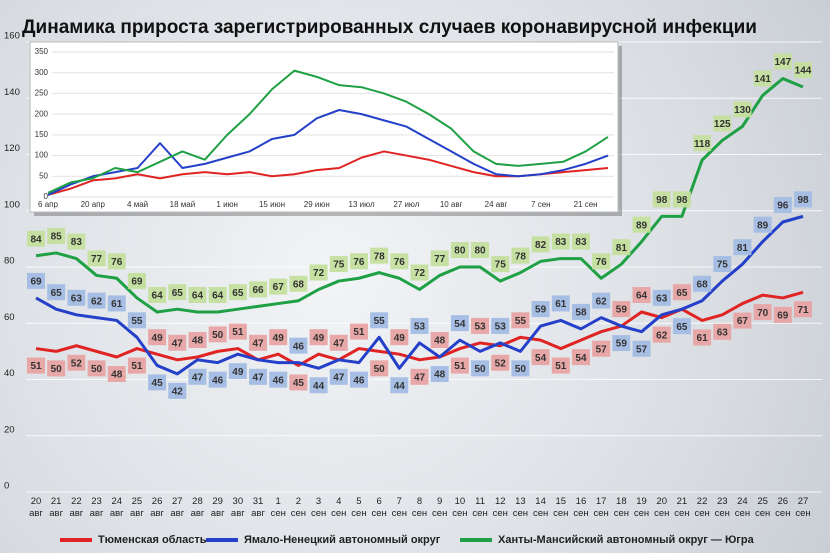 This screenshot has height=553, width=830. I want to click on value-label: 96, so click(783, 206).